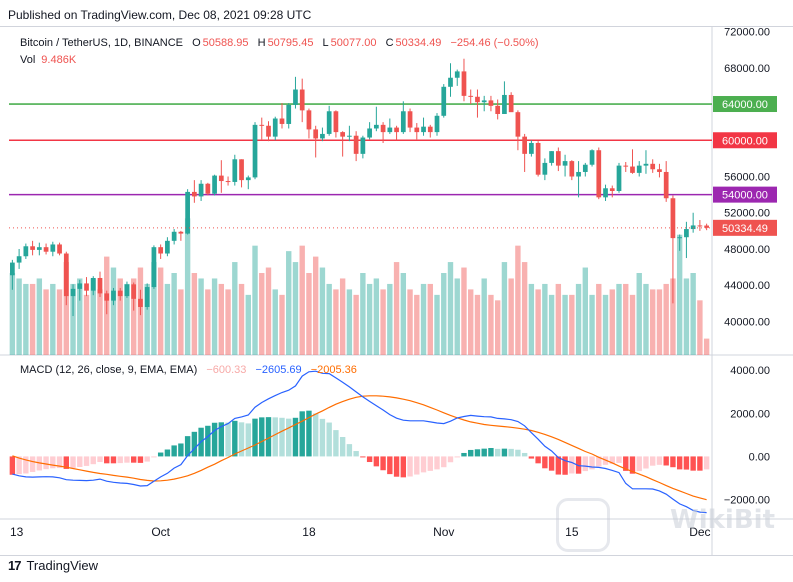  Describe the element at coordinates (333, 370) in the screenshot. I see `macd-signal-value: −2005.36` at that location.